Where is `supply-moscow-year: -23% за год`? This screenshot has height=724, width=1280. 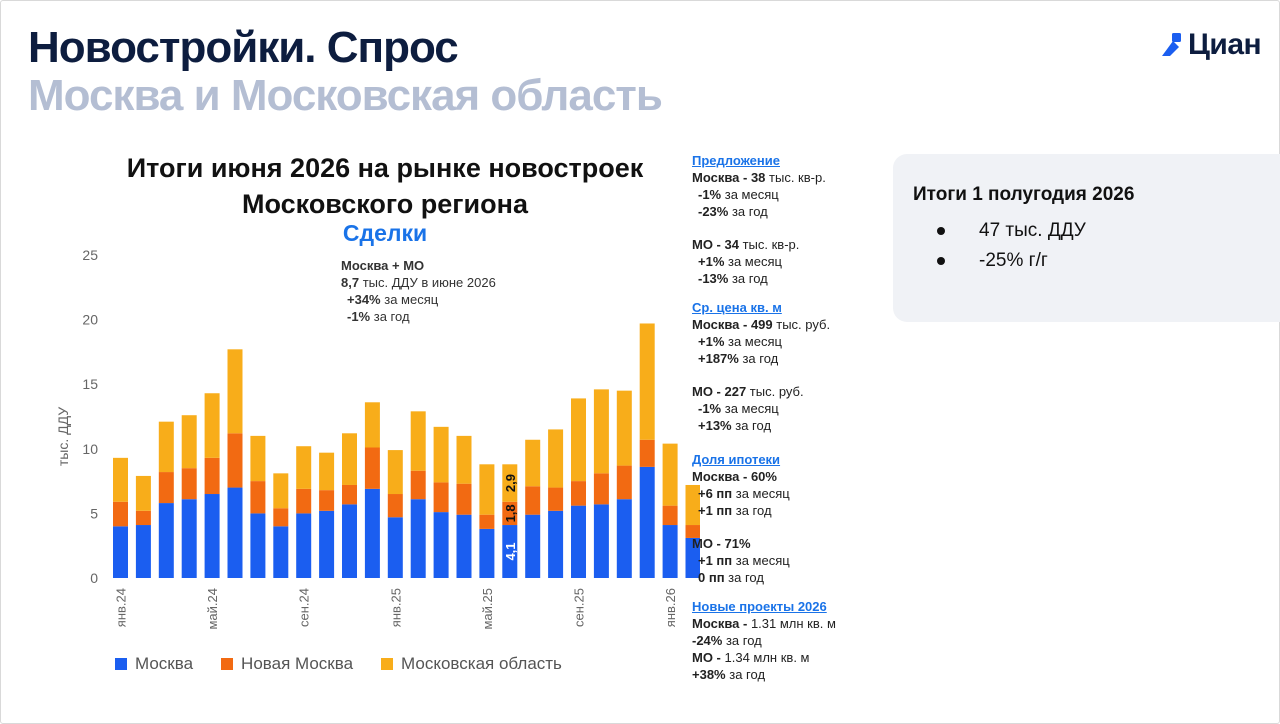
supply-moscow-year: -23% за год is located at coordinates (792, 211).